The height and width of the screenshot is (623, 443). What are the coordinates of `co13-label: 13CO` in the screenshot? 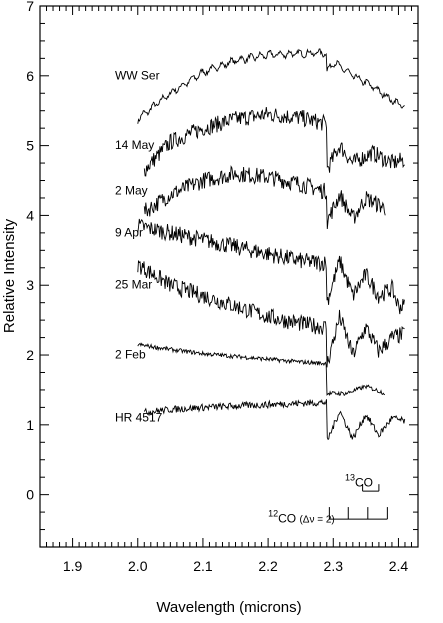 It's located at (359, 480).